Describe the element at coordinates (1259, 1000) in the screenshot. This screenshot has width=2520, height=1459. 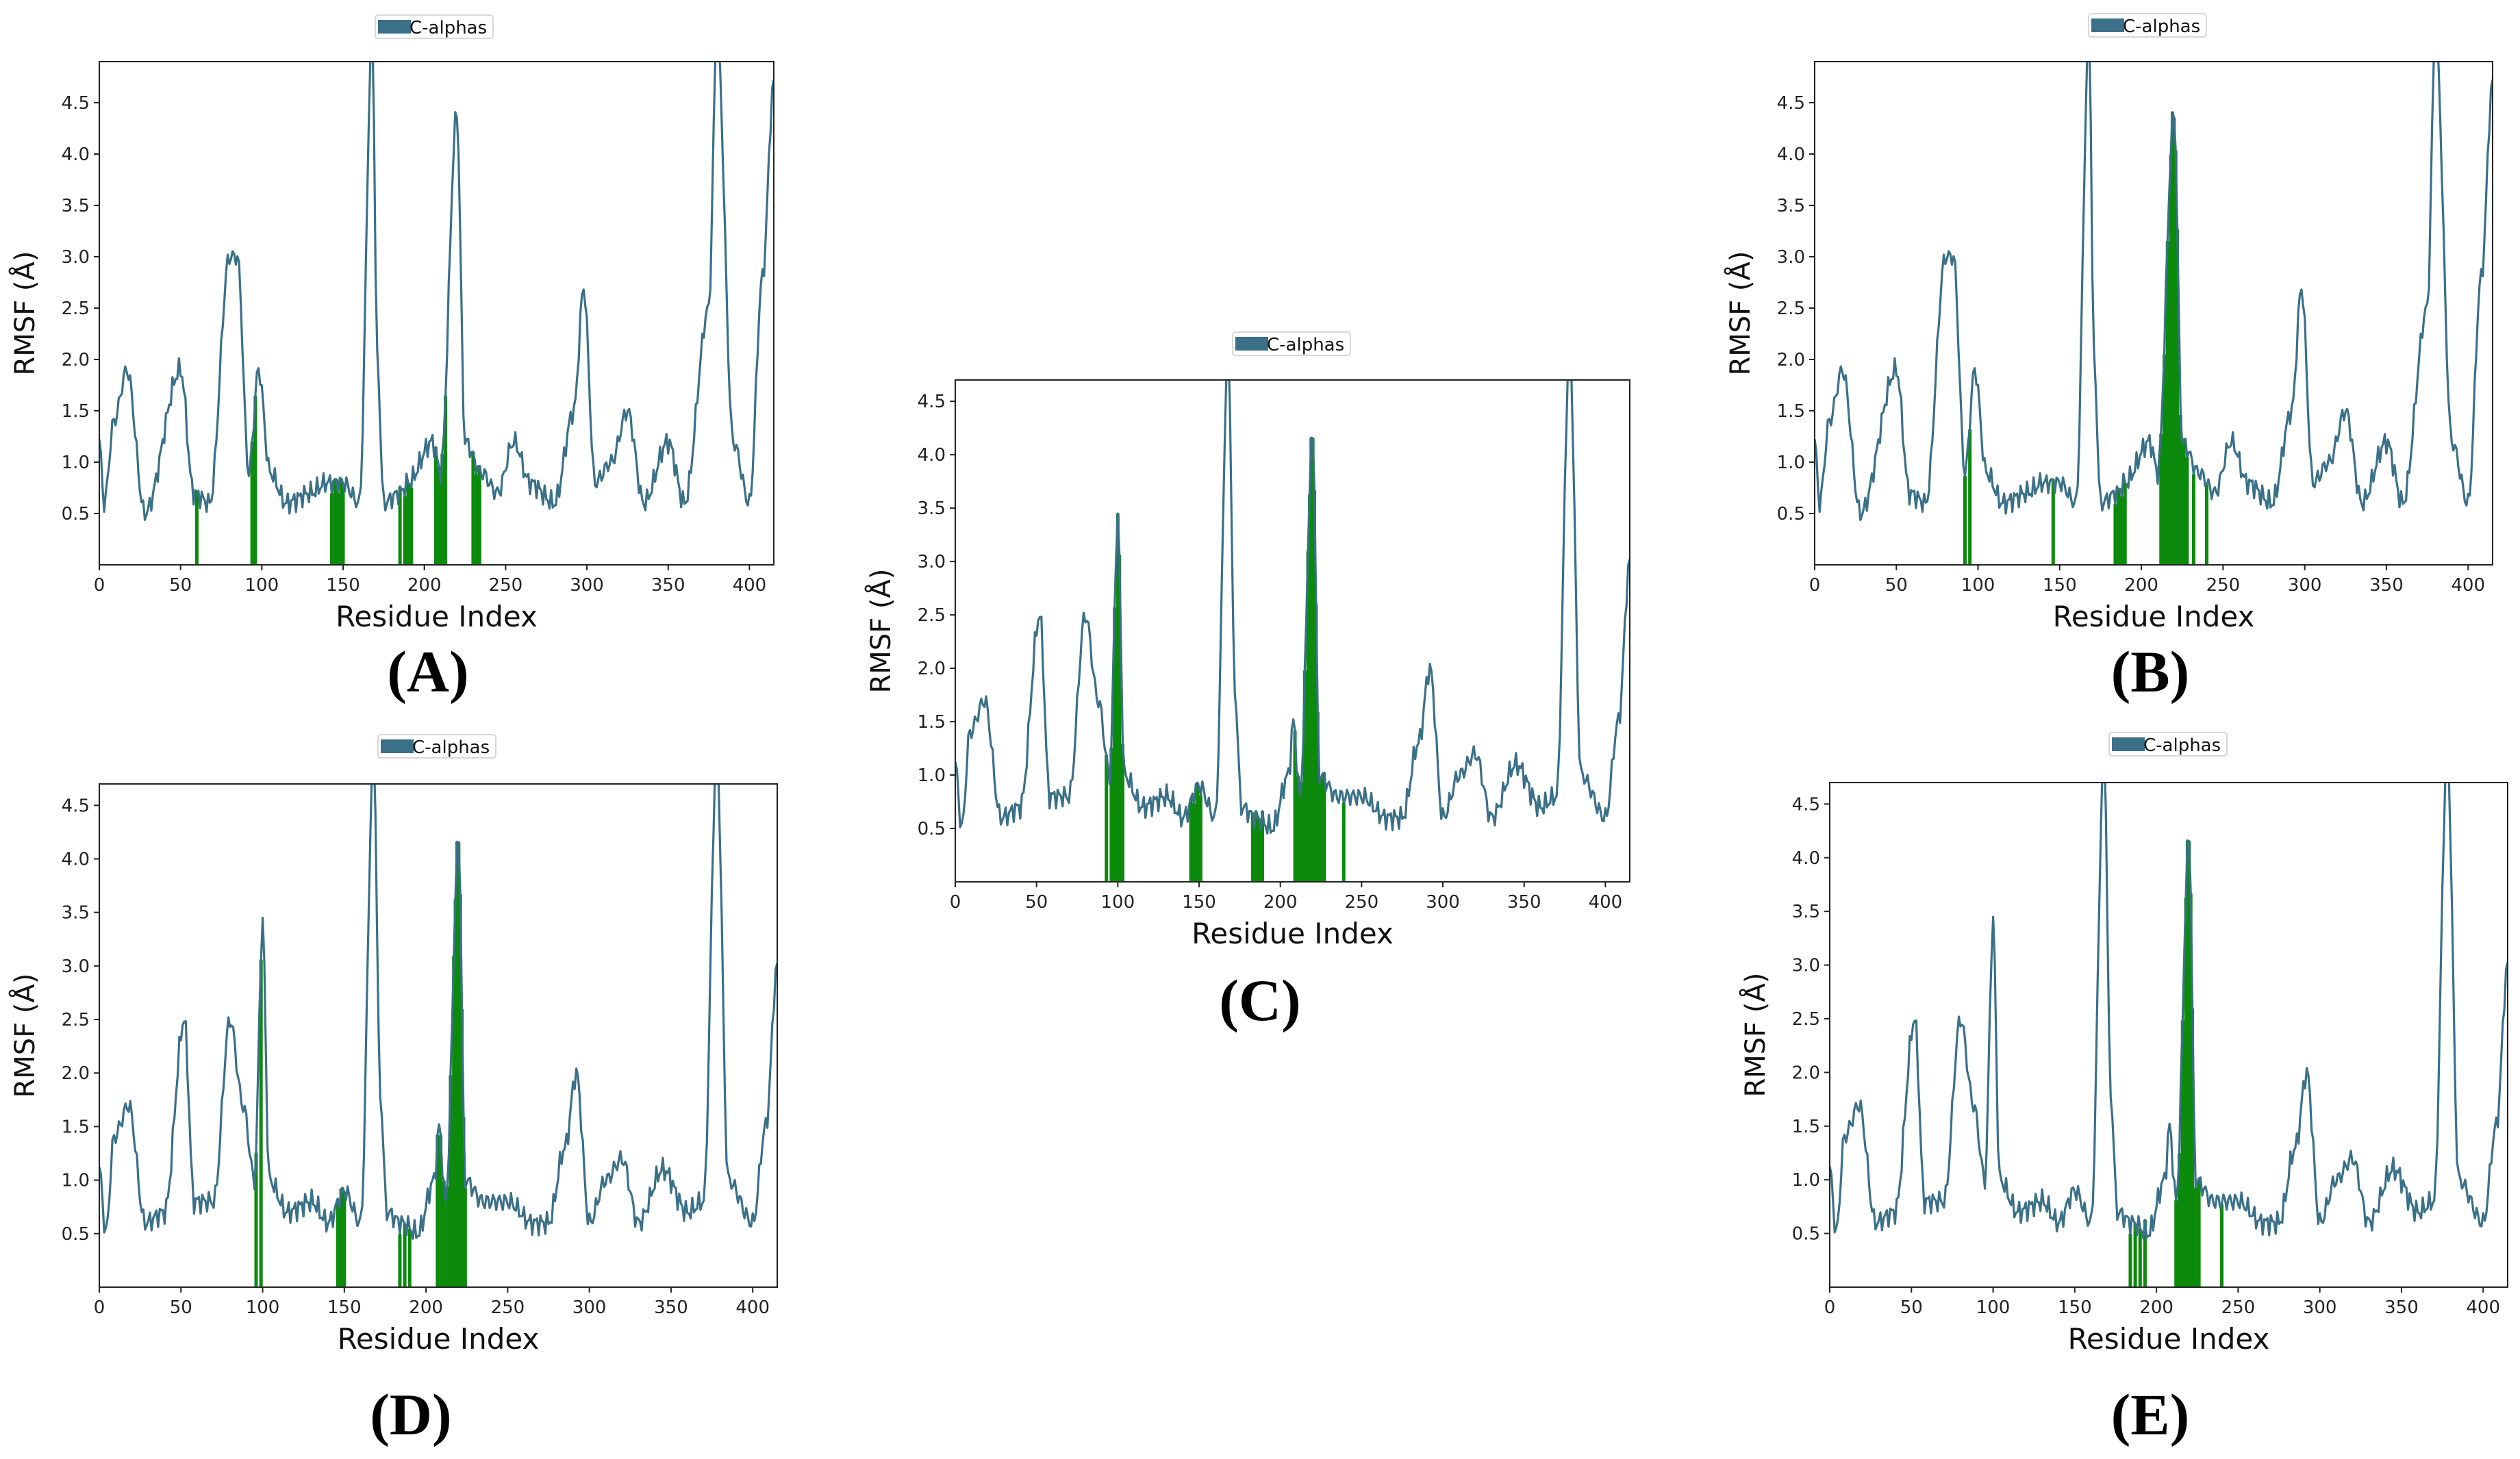
I see `panel-label: (C)` at that location.